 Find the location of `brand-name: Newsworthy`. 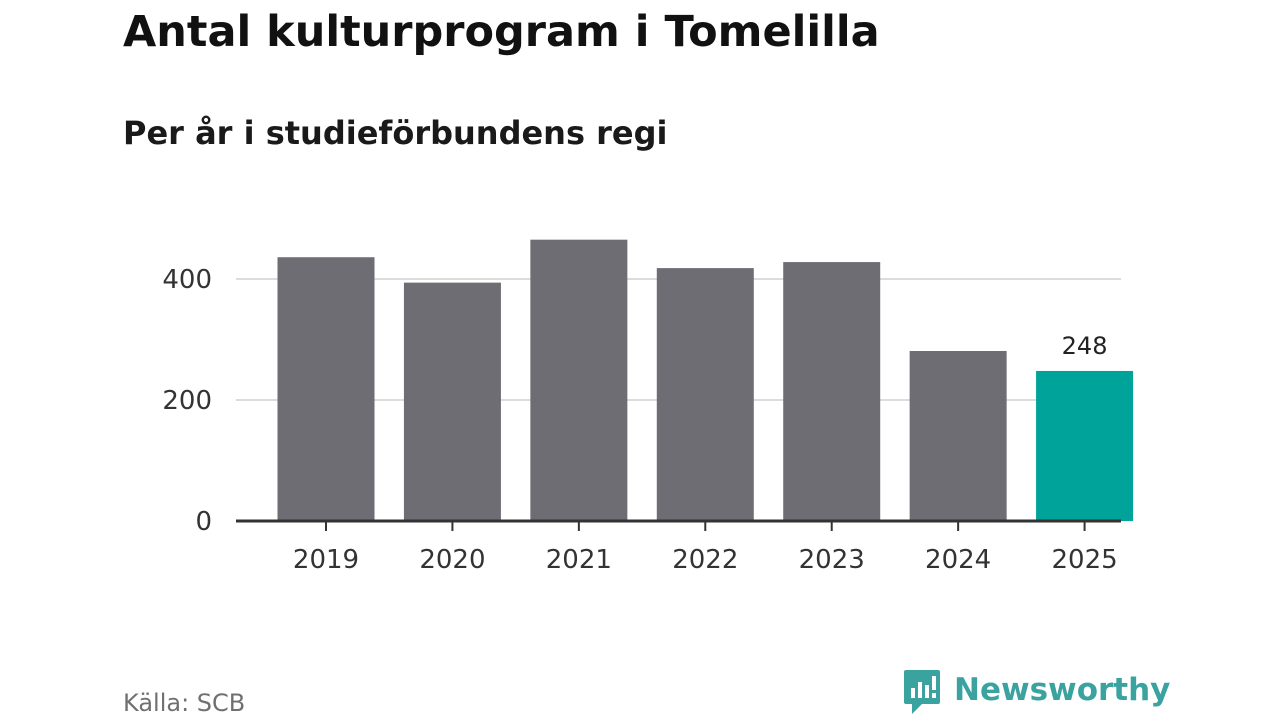

brand-name: Newsworthy is located at coordinates (1062, 690).